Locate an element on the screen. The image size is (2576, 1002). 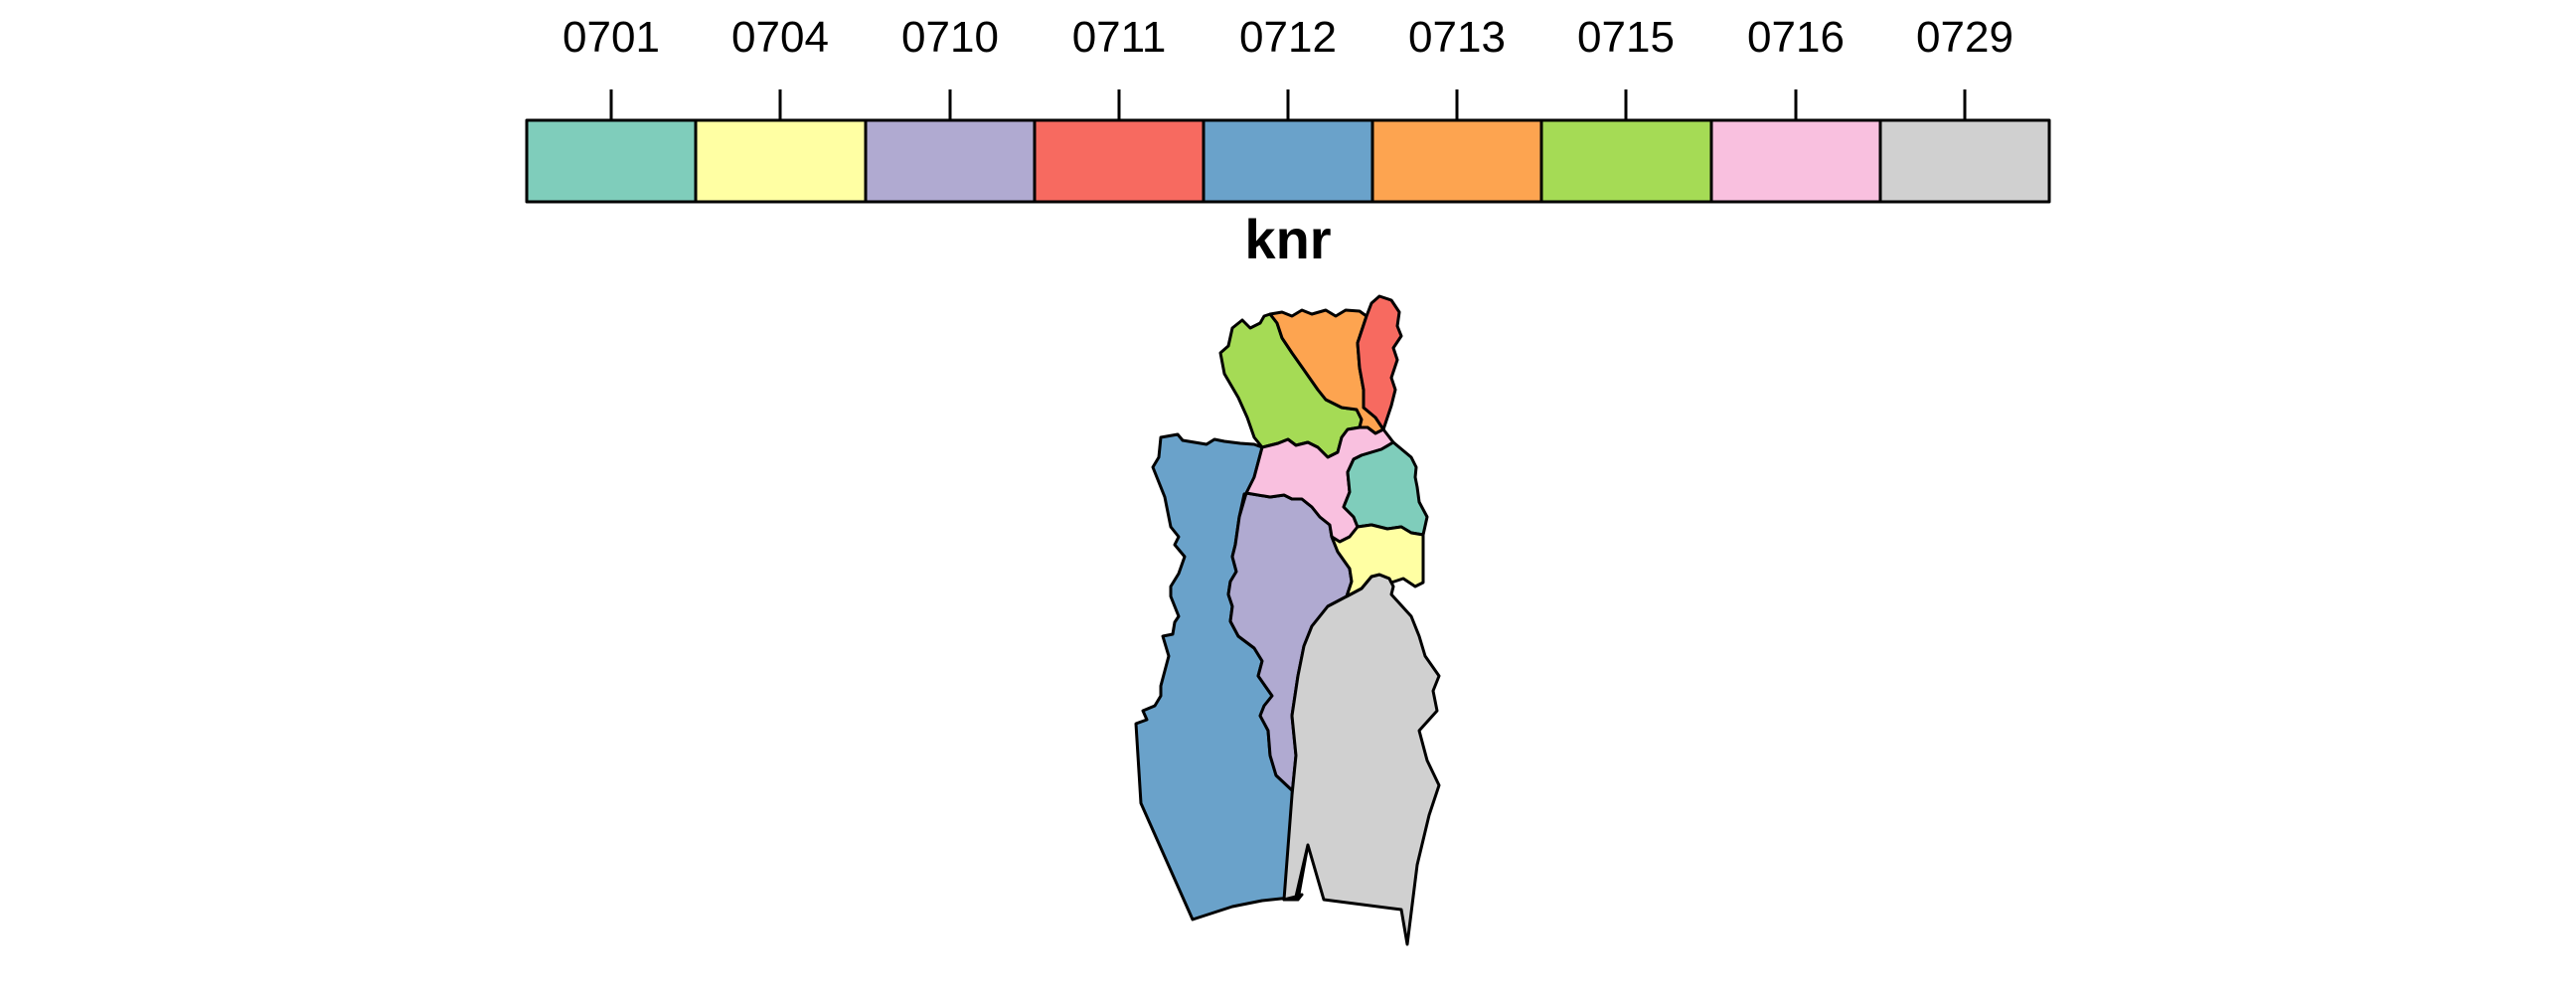
legend-title: knr is located at coordinates (1287, 239).